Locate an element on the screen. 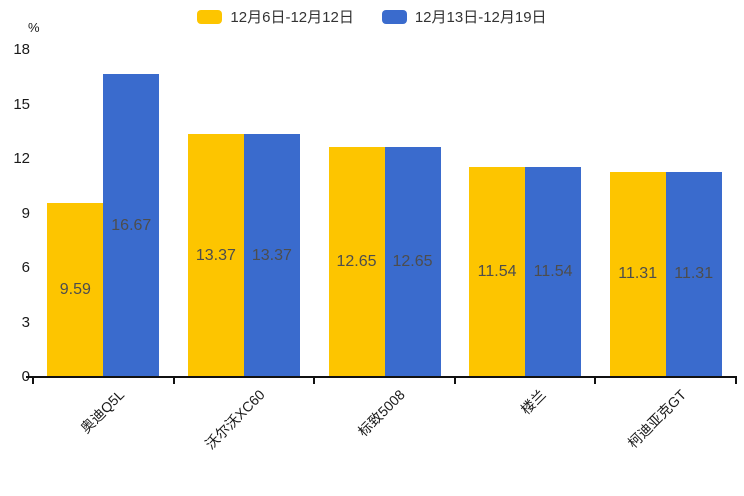 The image size is (744, 496). chart-legend: 12月6日-12月12日 12月13日-12月19日 is located at coordinates (372, 16).